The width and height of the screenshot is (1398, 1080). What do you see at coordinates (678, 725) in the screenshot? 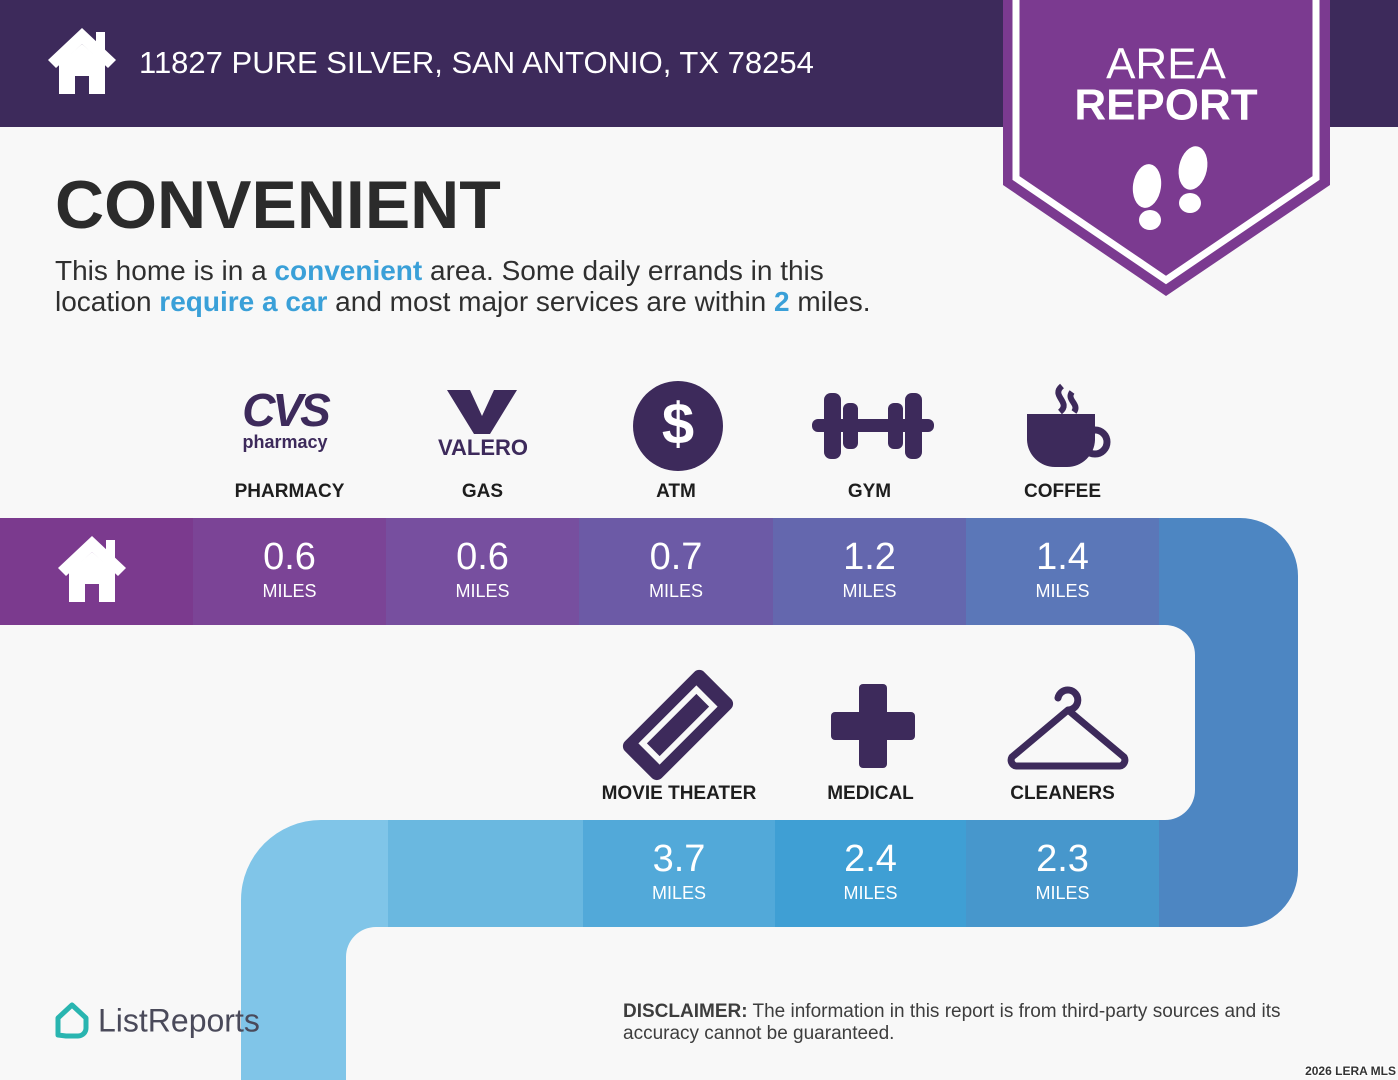
I see `ticket-icon` at bounding box center [678, 725].